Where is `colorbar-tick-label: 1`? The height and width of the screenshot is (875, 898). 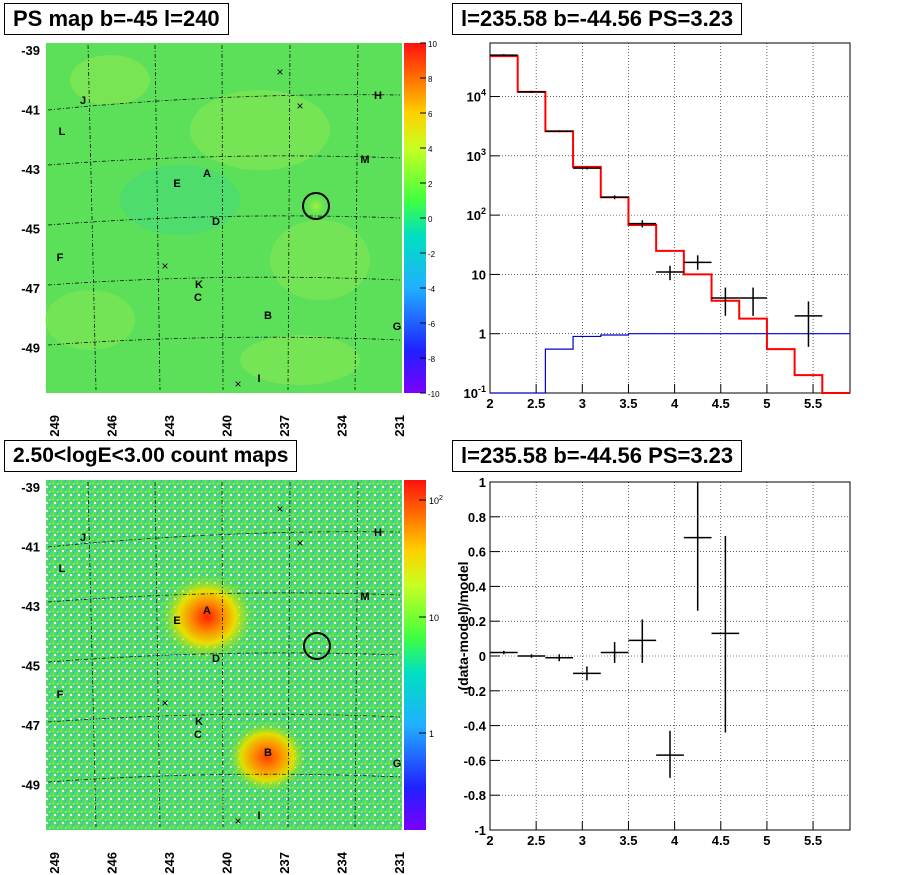 colorbar-tick-label: 1 is located at coordinates (431, 734).